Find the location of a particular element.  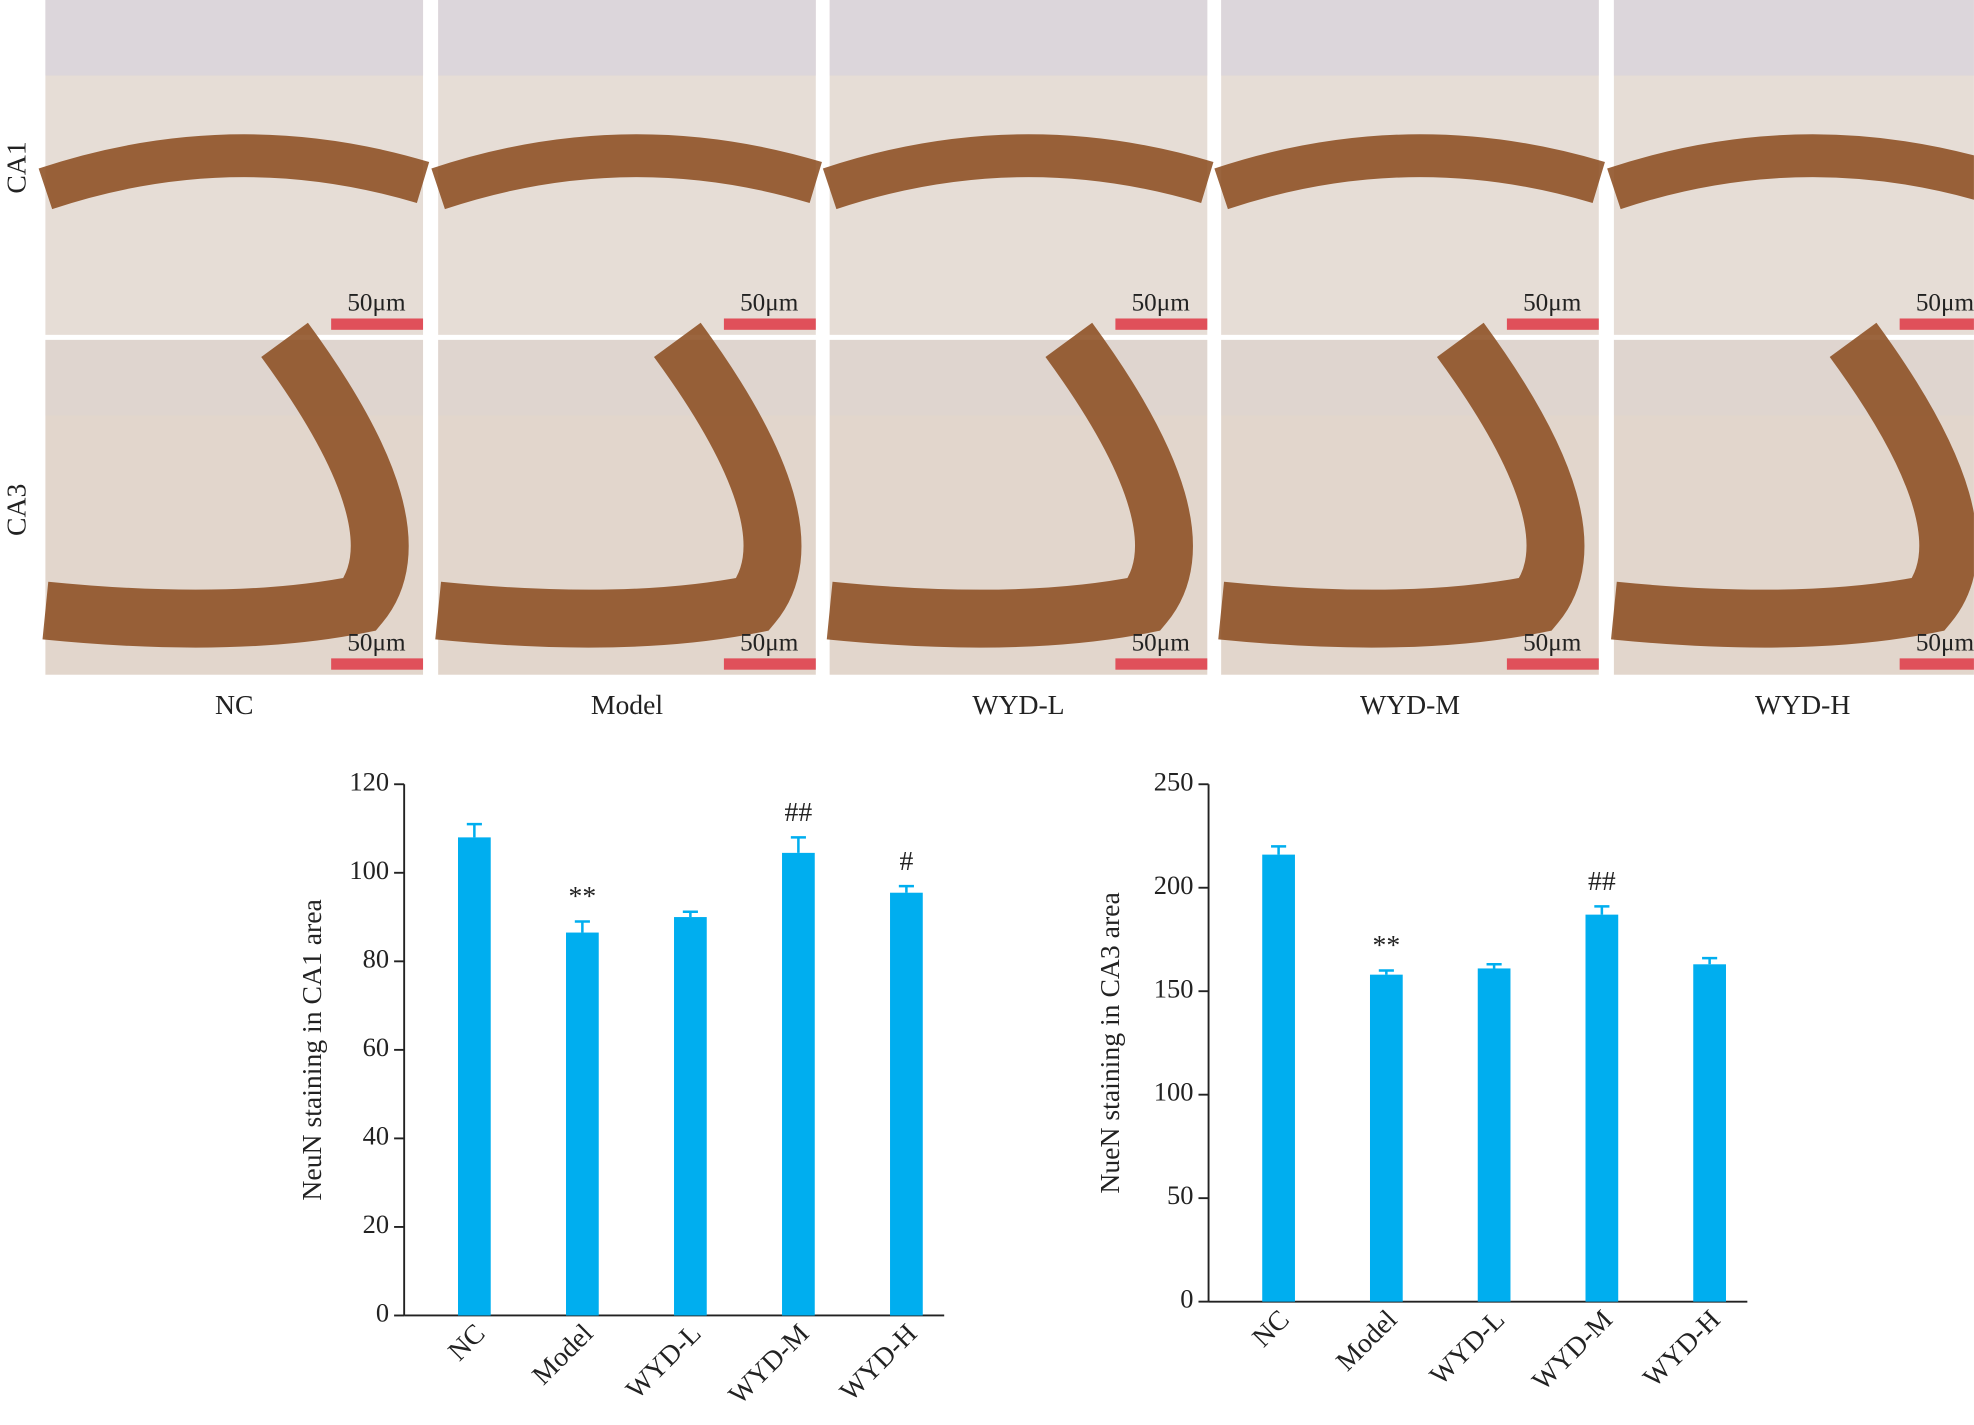

column-label: WYD-M is located at coordinates (1410, 704).